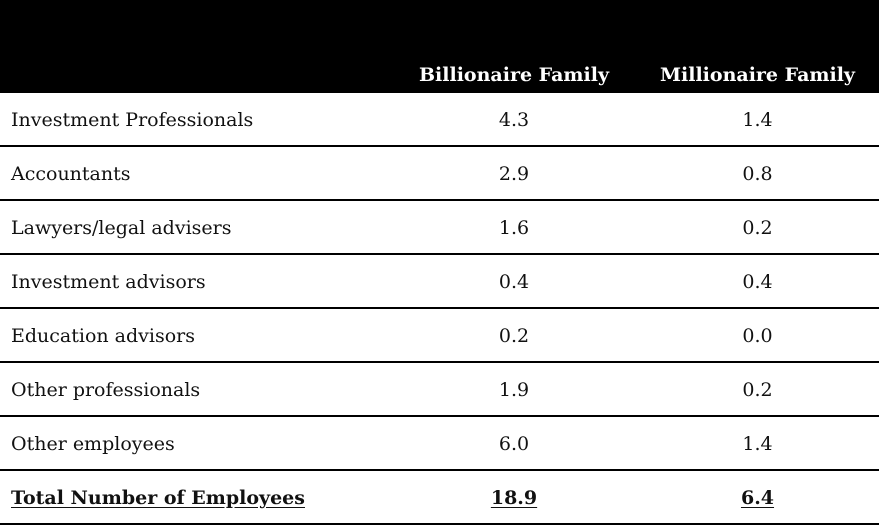 This screenshot has width=879, height=525. I want to click on total-millionaire-value: 6.4, so click(757, 498).